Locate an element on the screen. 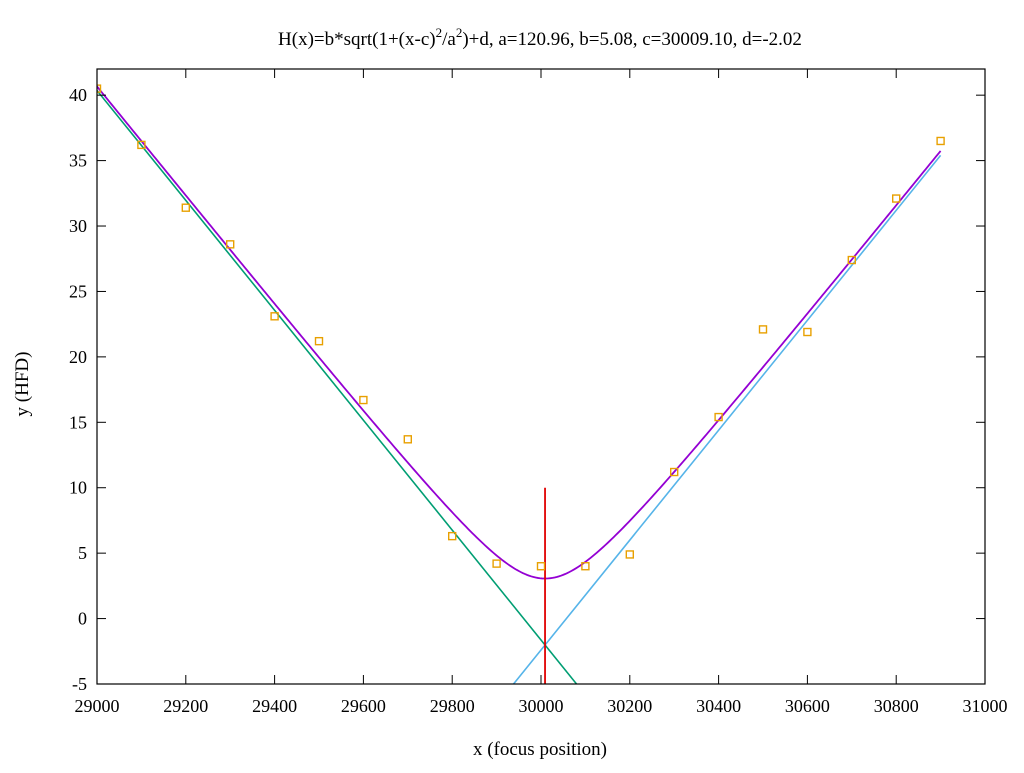 This screenshot has width=1024, height=773. y-tick-label: 15 is located at coordinates (78, 422).